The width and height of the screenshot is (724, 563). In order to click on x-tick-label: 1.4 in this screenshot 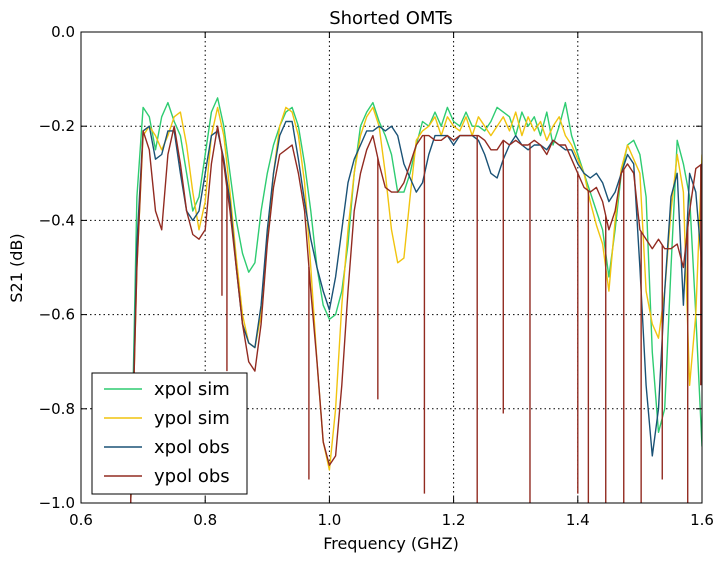, I will do `click(578, 520)`.